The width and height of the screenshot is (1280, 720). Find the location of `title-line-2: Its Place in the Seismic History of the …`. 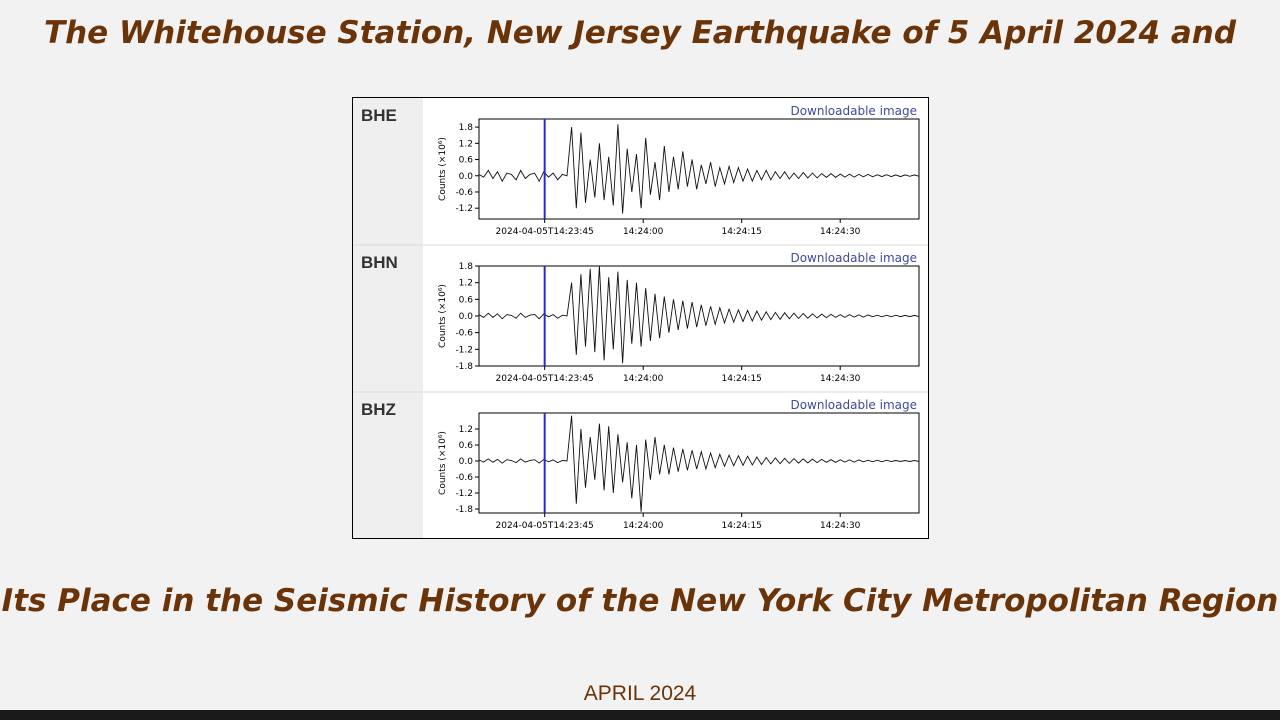

title-line-2: Its Place in the Seismic History of the … is located at coordinates (640, 601).